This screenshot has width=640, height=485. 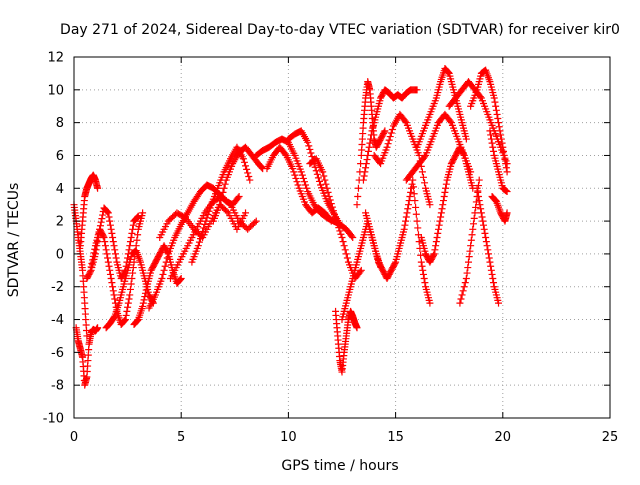 I want to click on x-tick-label: 5, so click(x=181, y=437).